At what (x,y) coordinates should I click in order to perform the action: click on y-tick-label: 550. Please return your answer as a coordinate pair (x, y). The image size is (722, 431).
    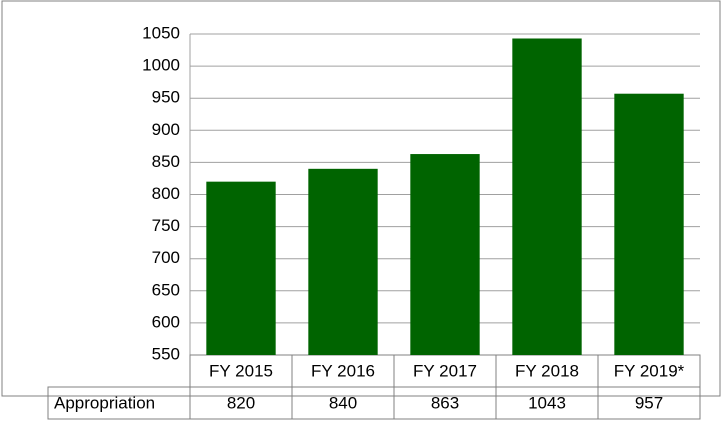
    Looking at the image, I should click on (166, 353).